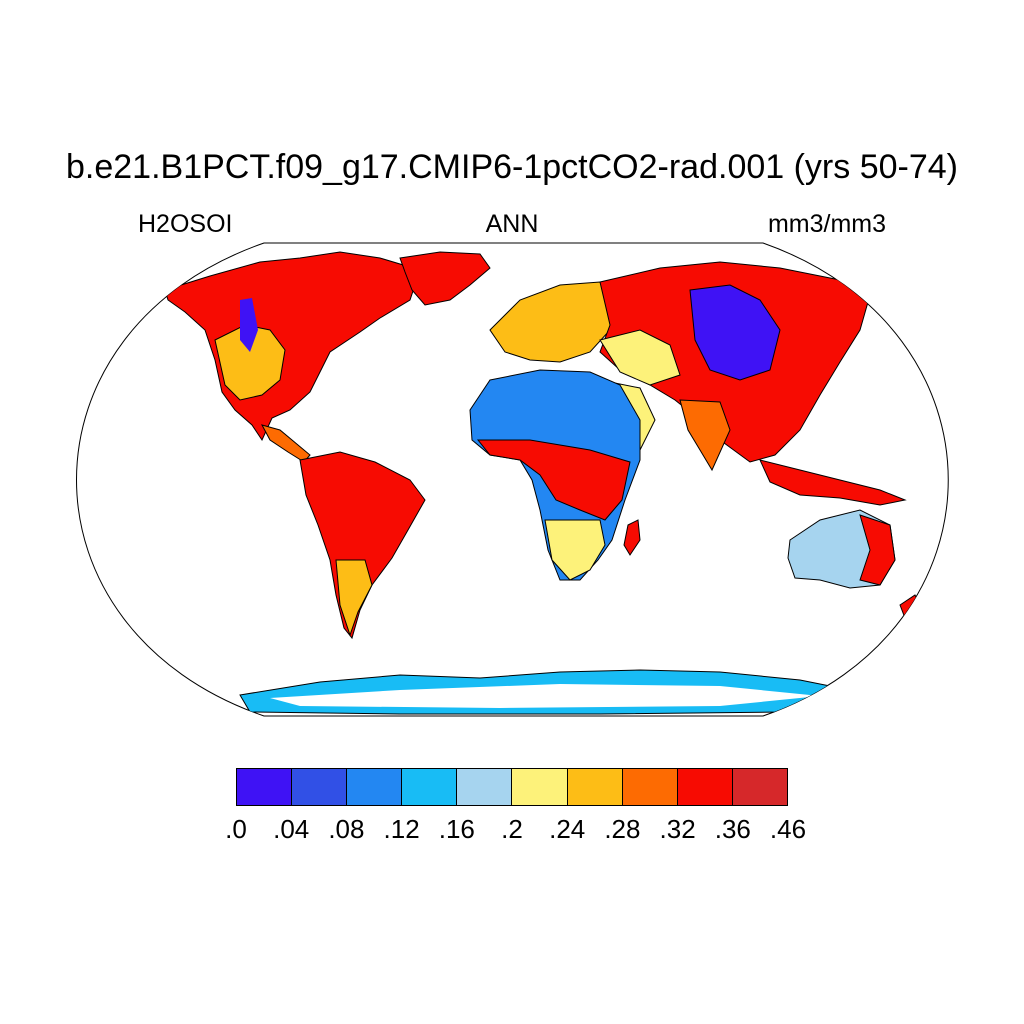  What do you see at coordinates (292, 346) in the screenshot?
I see `landmass-north-america` at bounding box center [292, 346].